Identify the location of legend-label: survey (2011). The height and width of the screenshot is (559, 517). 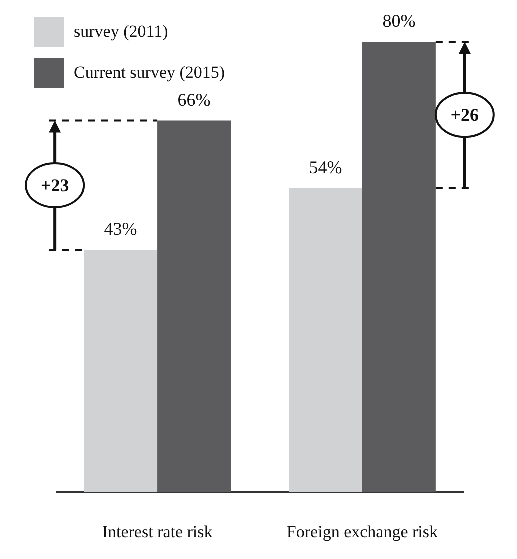
(121, 31).